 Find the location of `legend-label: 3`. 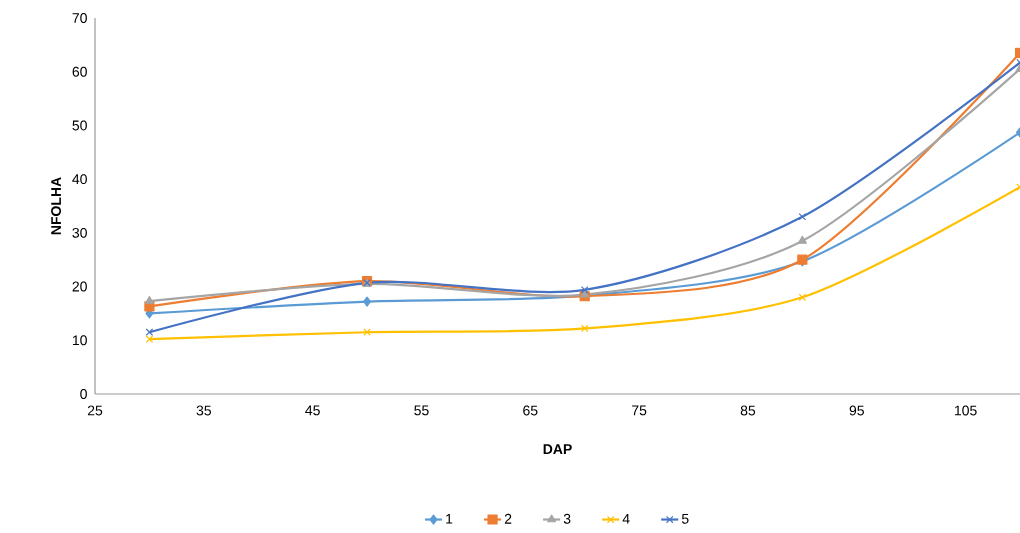

legend-label: 3 is located at coordinates (567, 518).